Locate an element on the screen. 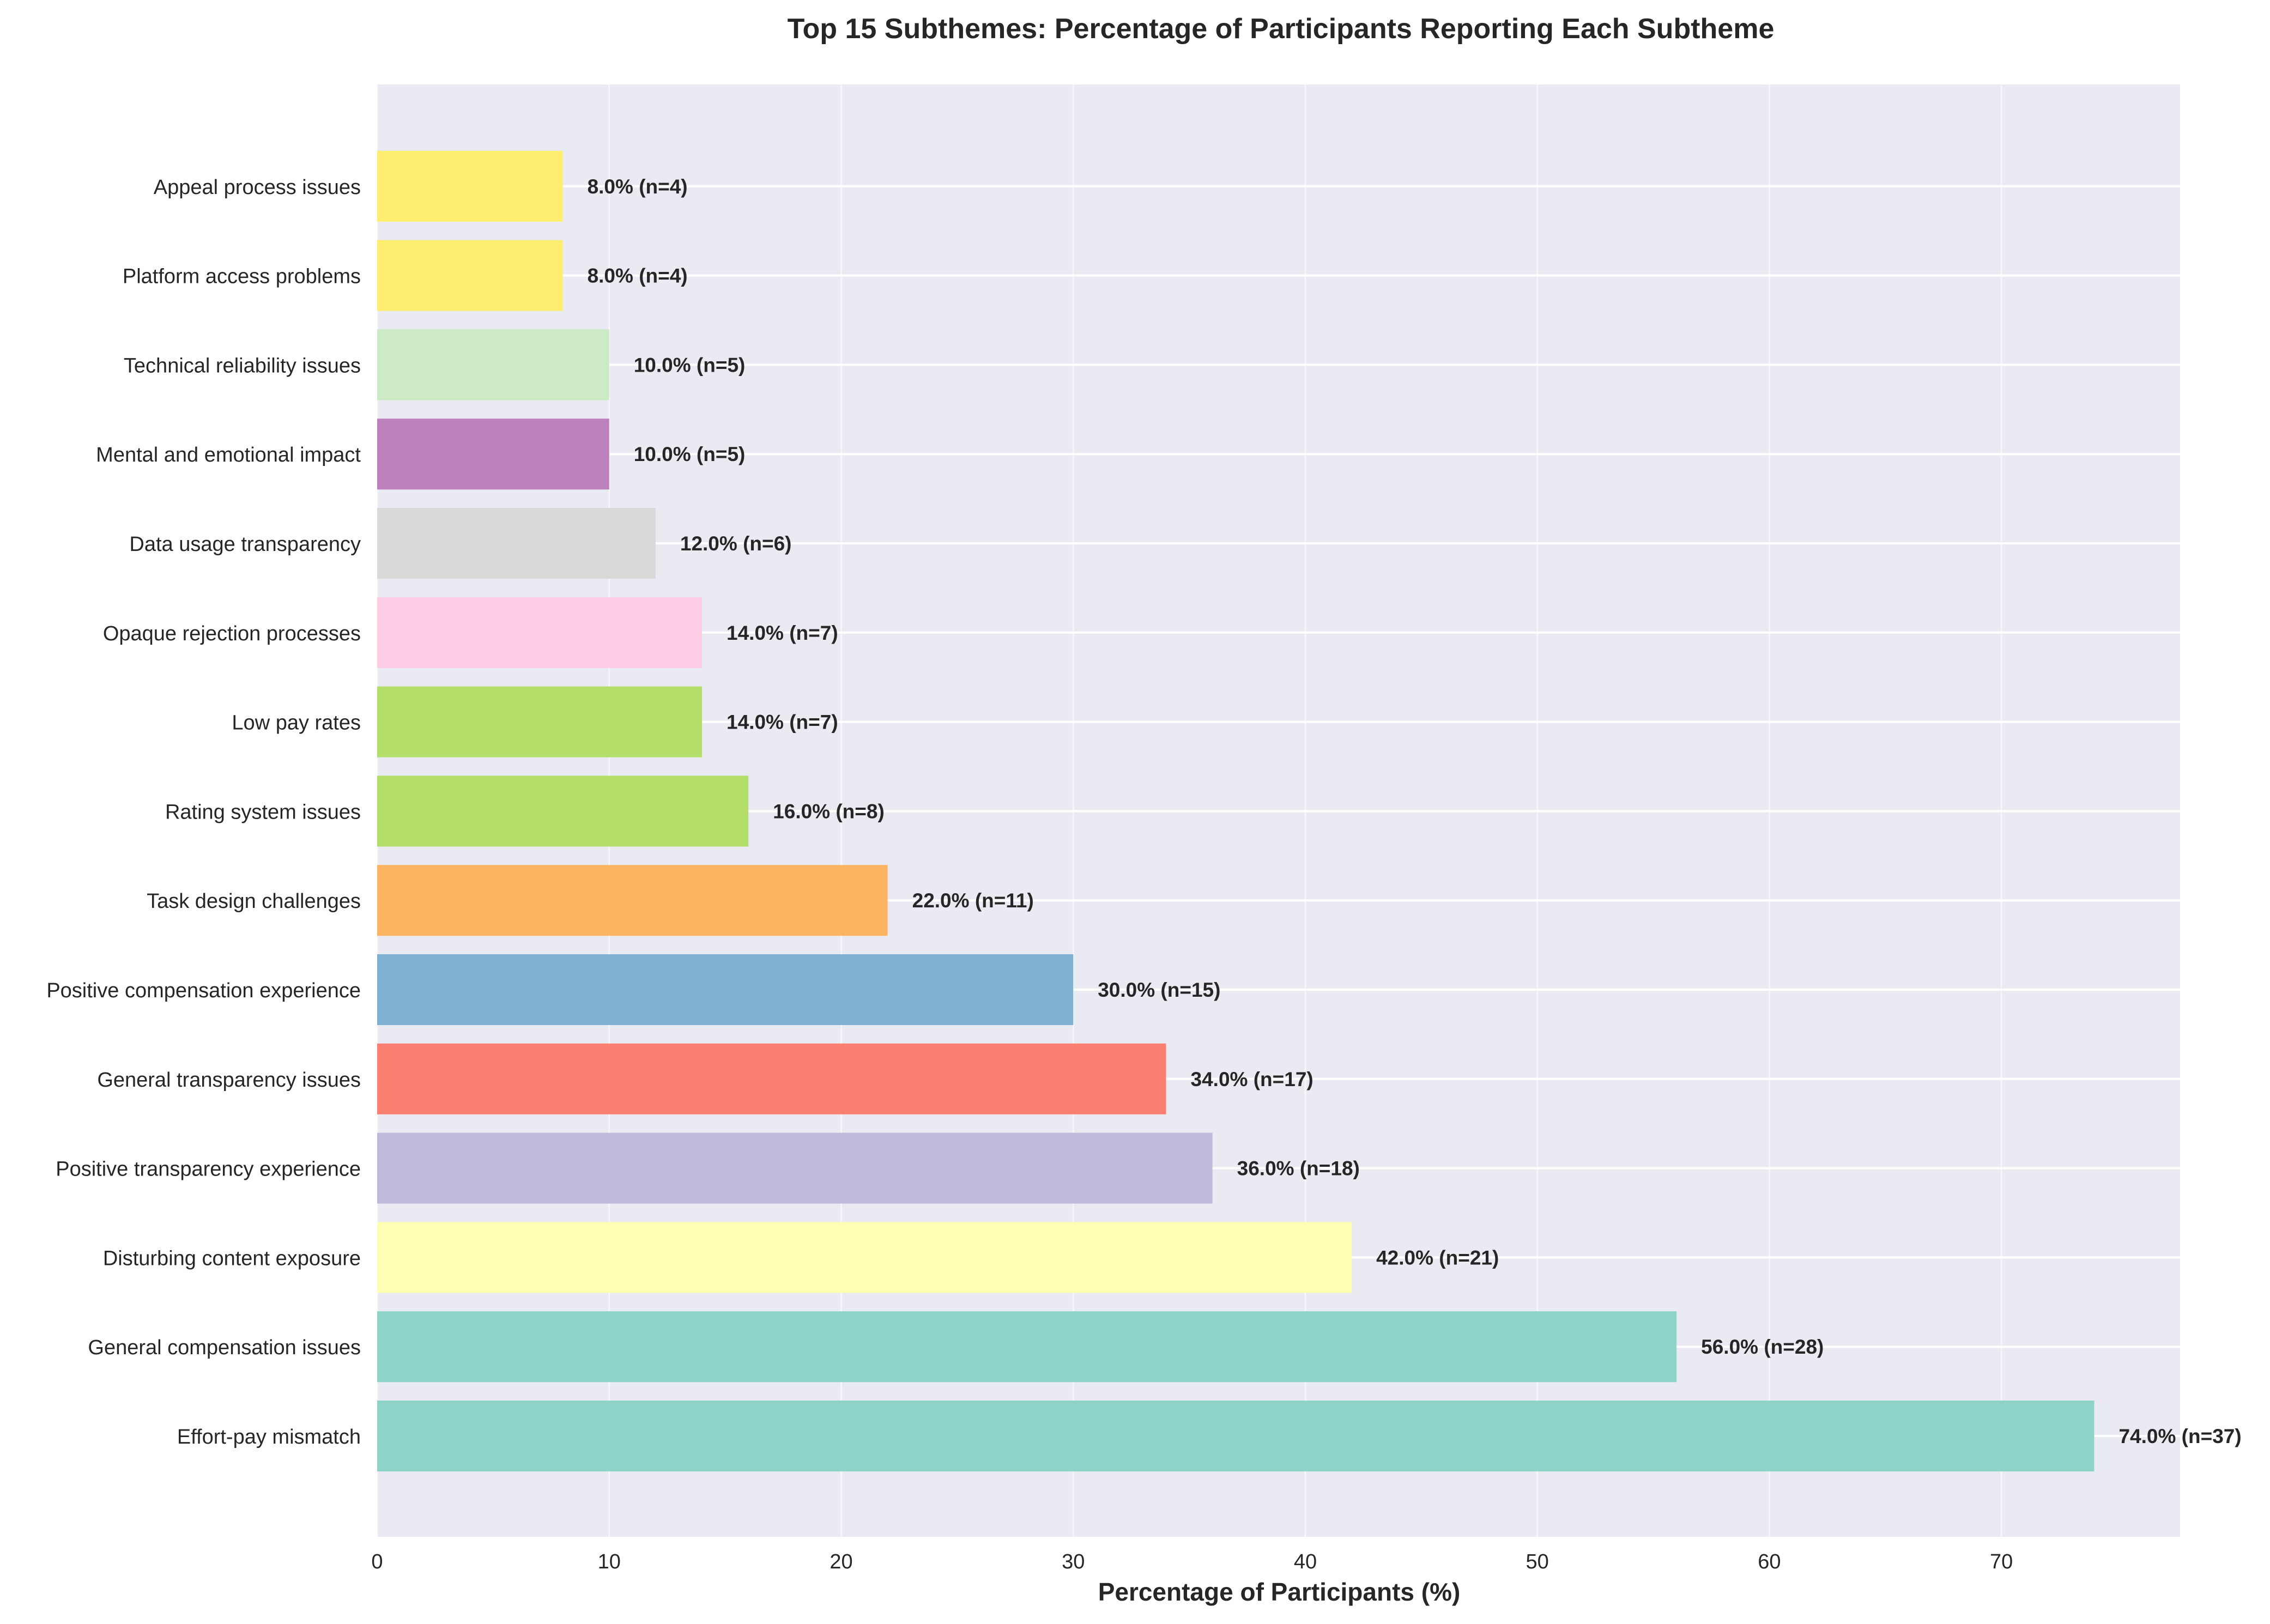 This screenshot has height=1624, width=2270. y-tick-label: Appeal process issues is located at coordinates (257, 187).